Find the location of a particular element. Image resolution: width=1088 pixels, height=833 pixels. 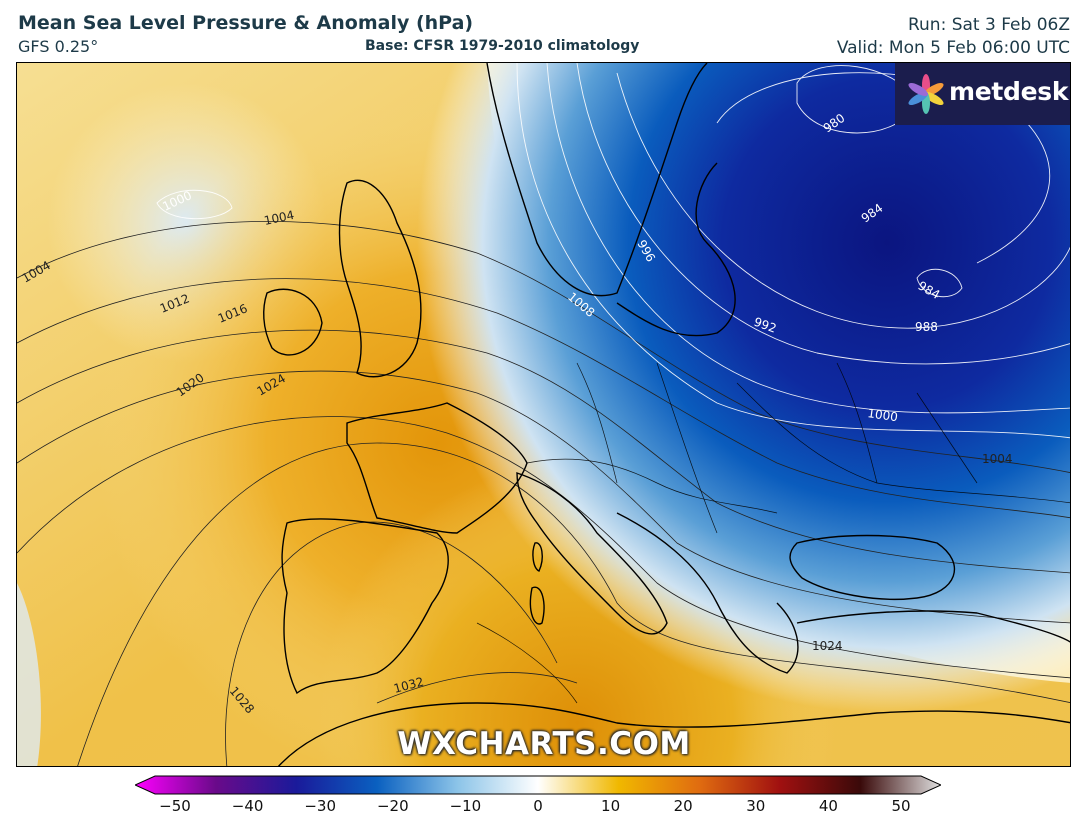

climatology-base-label: Base: CFSR 1979-2010 climatology is located at coordinates (502, 46).